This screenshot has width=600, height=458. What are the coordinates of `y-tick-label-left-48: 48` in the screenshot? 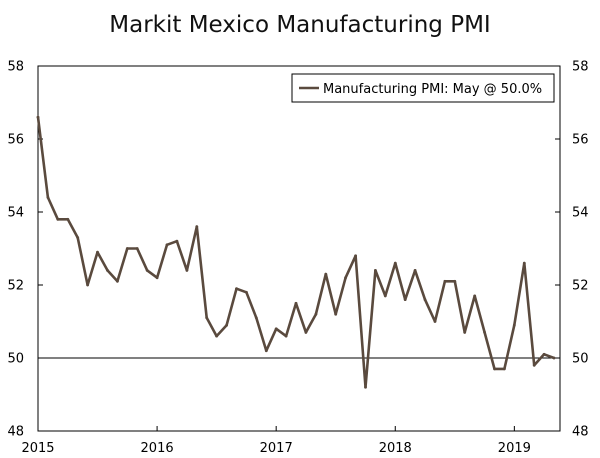 It's located at (15, 432).